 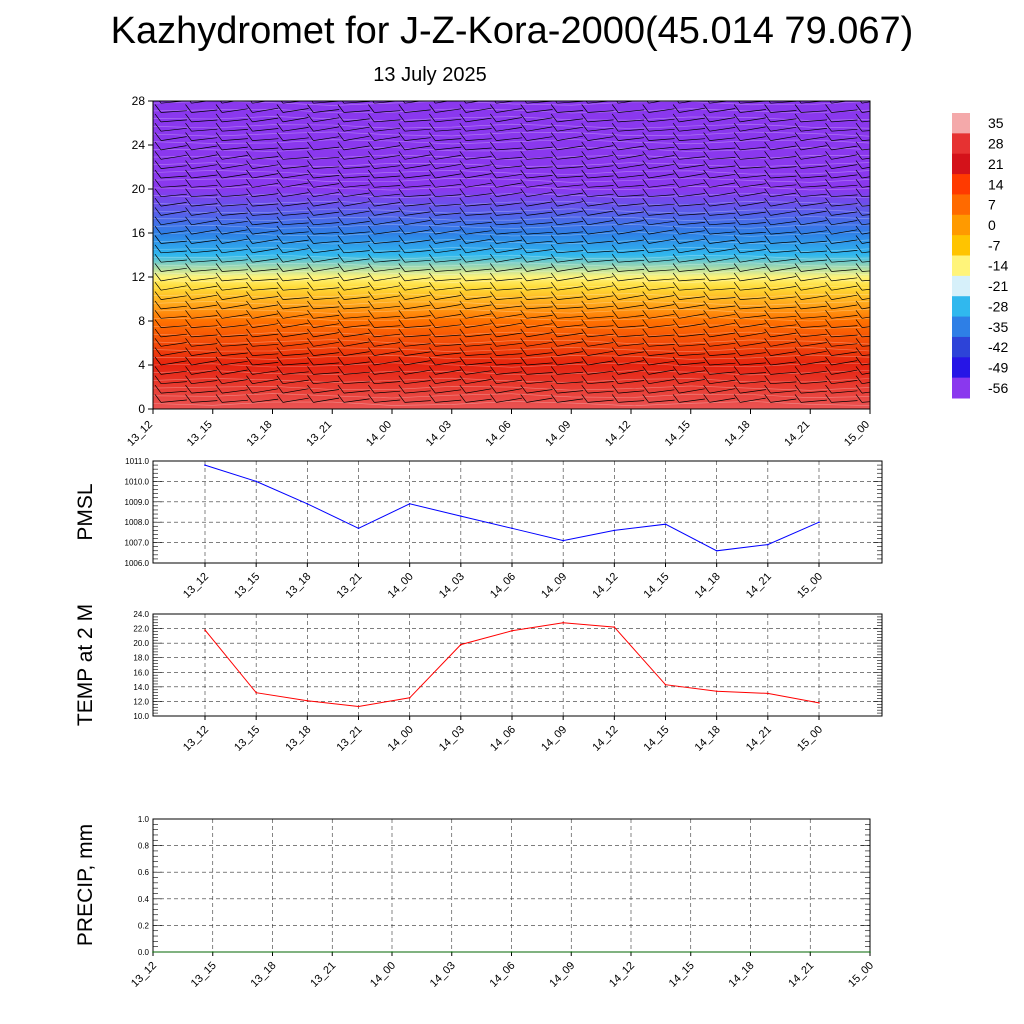 What do you see at coordinates (85, 665) in the screenshot?
I see `y-axis-label: TEMP at 2 M` at bounding box center [85, 665].